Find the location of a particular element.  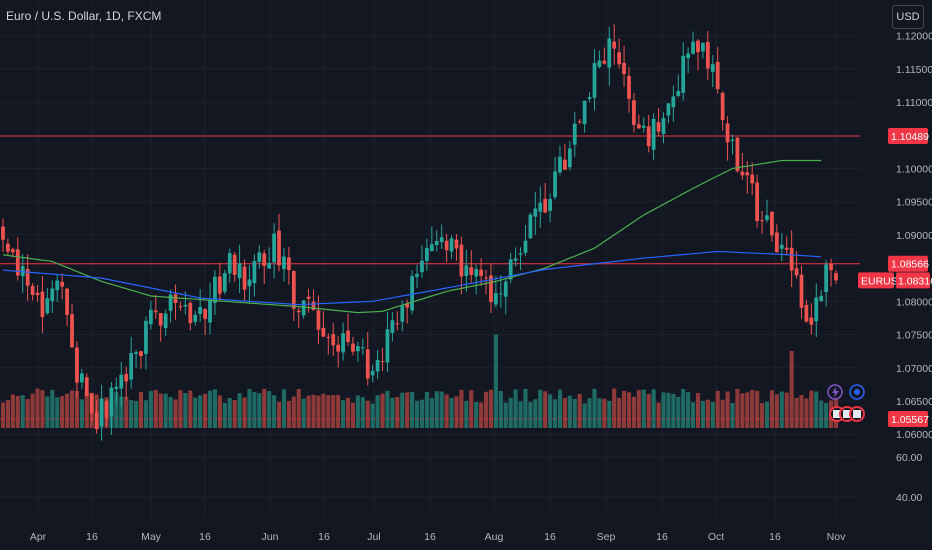

resistance-tag is located at coordinates (908, 135).